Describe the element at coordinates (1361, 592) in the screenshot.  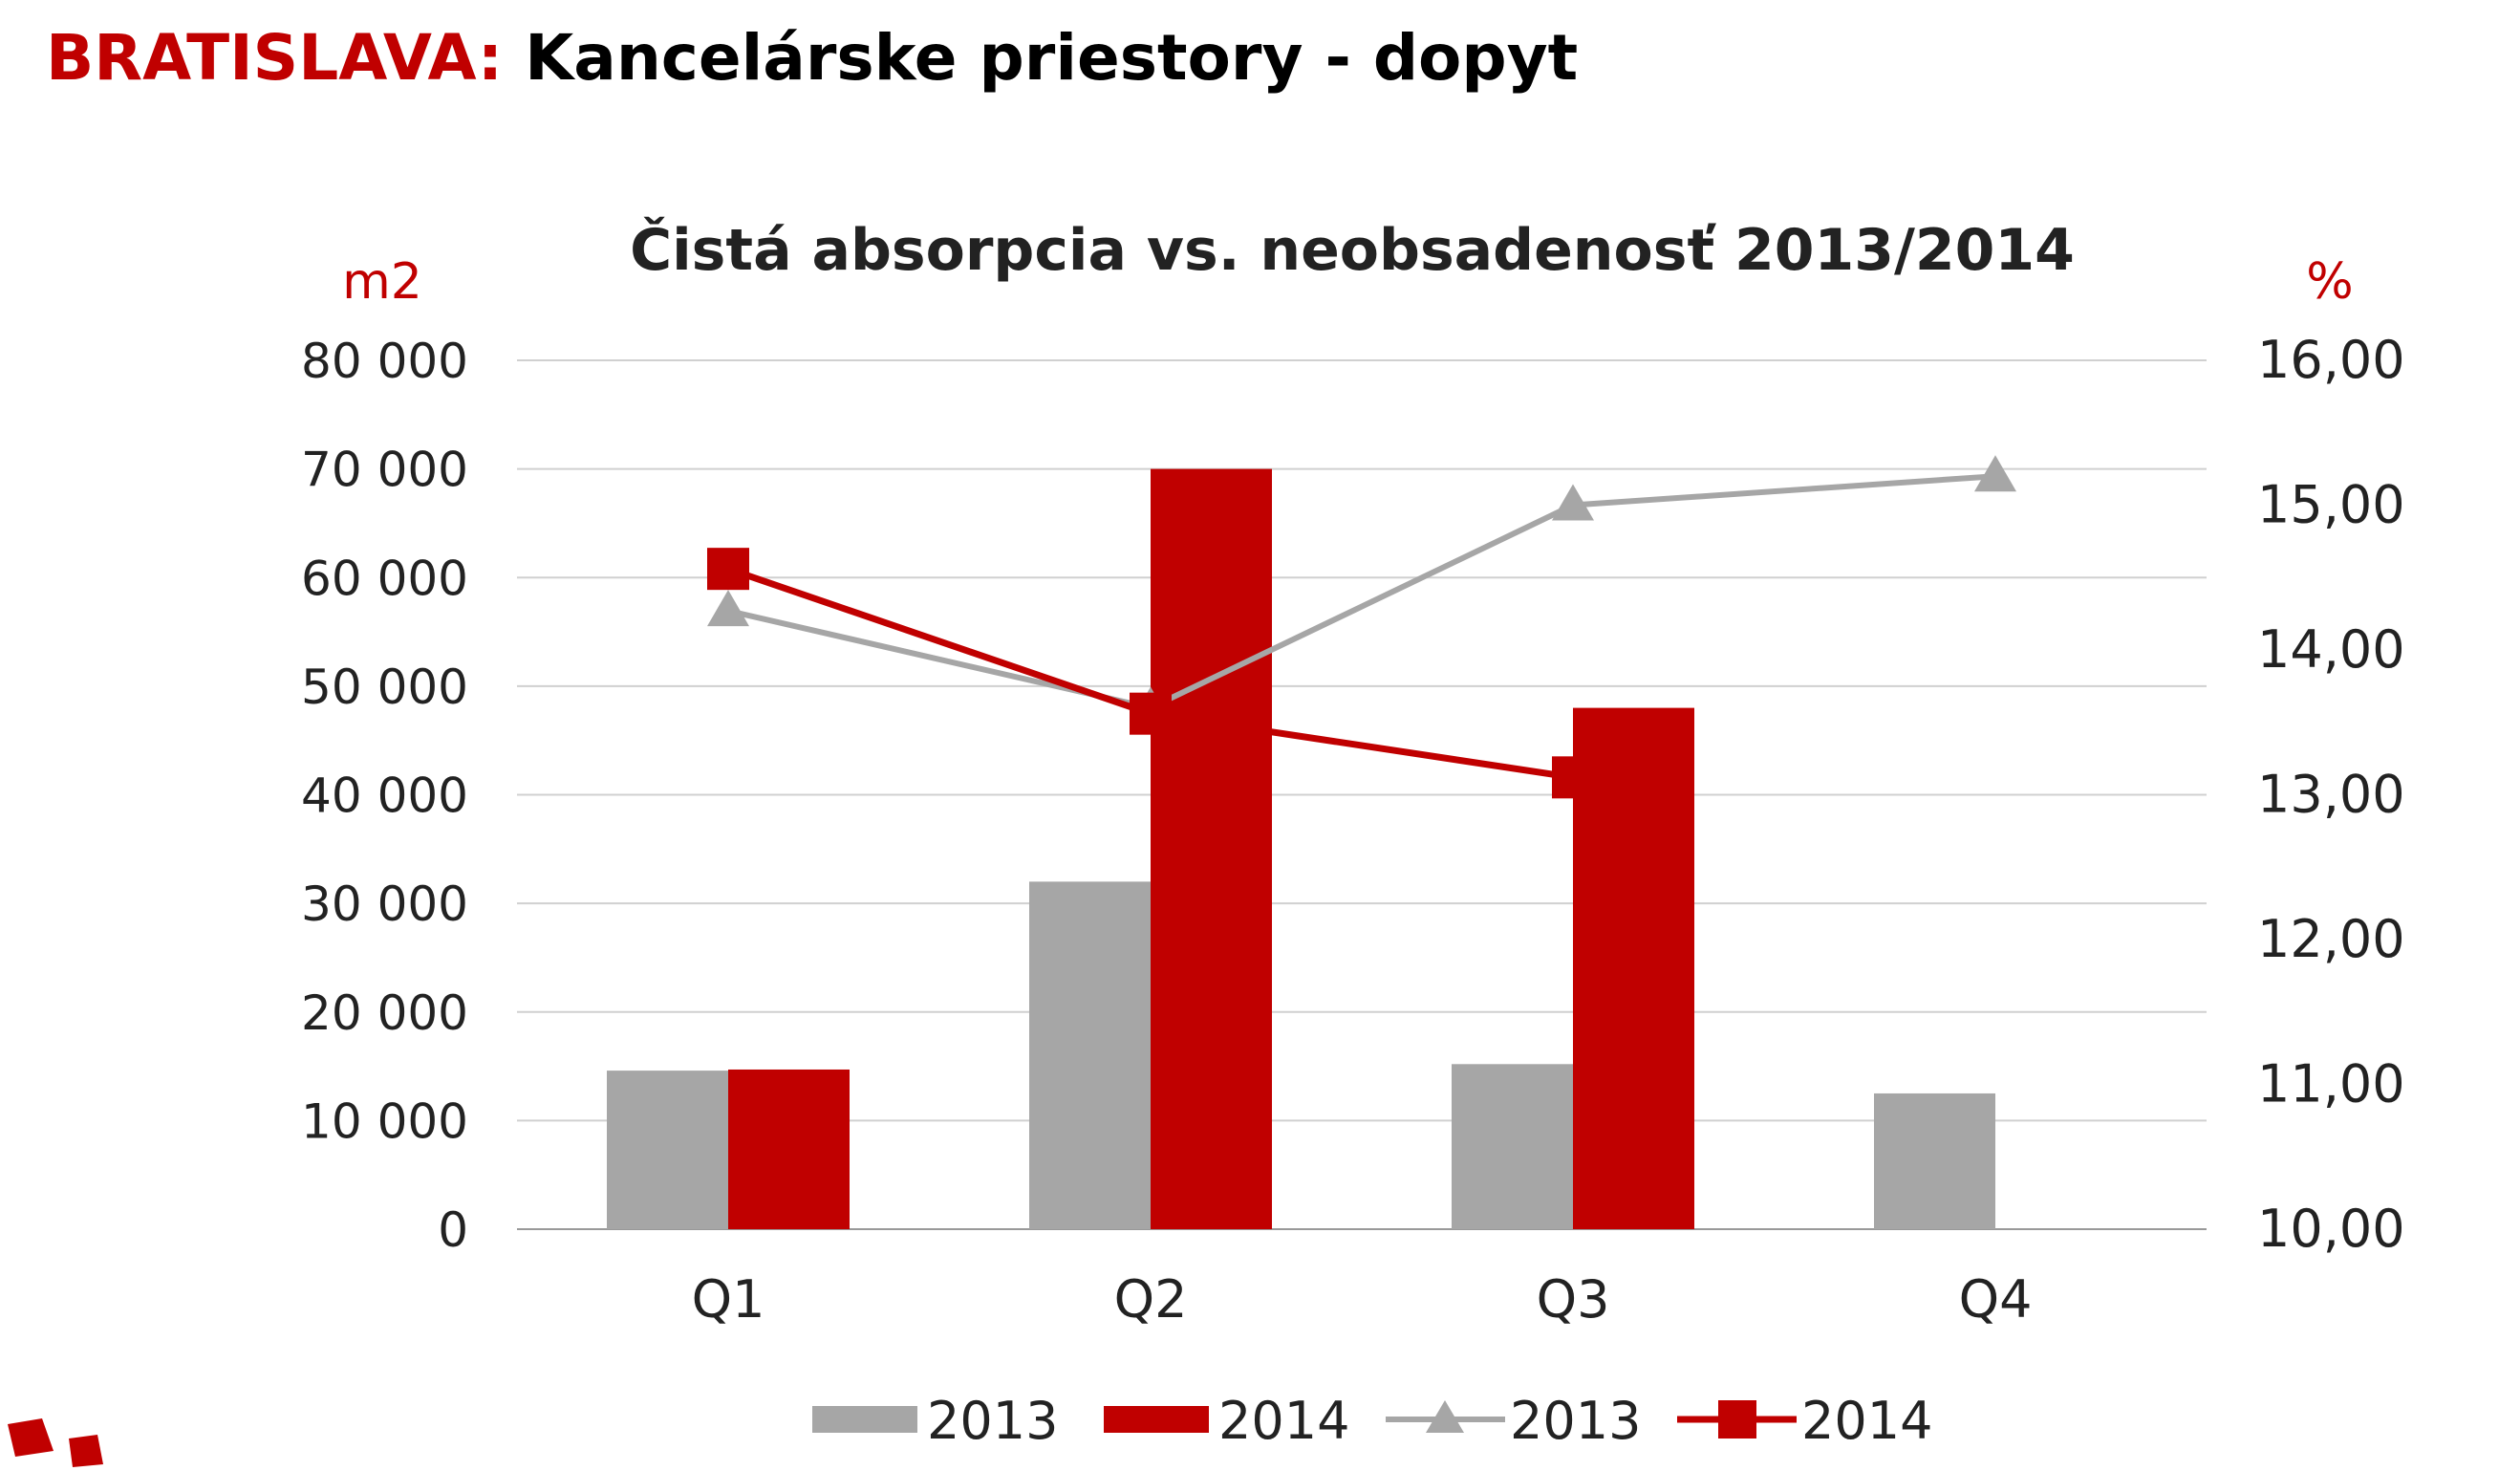
I see `line-2013-vacancy-2013` at that location.